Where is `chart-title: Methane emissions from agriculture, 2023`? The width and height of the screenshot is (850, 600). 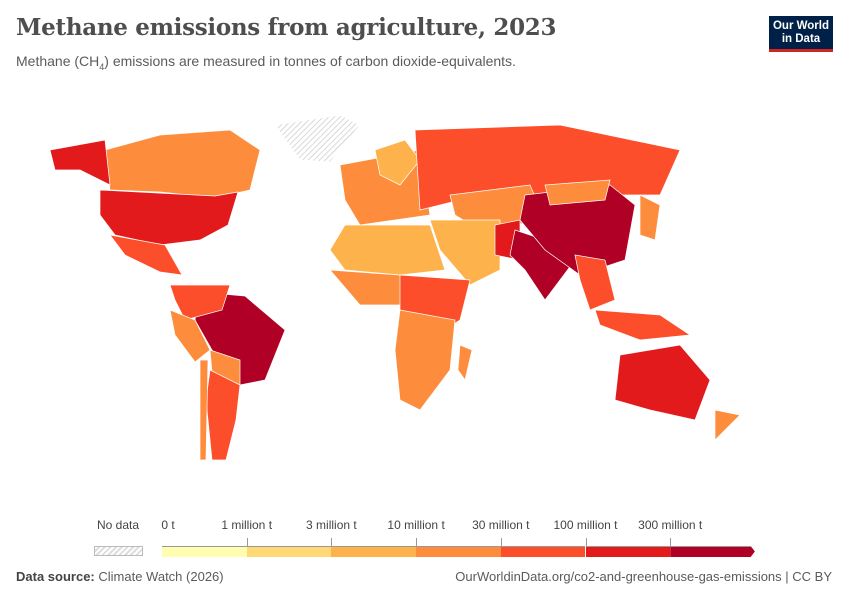 chart-title: Methane emissions from agriculture, 2023 is located at coordinates (286, 27).